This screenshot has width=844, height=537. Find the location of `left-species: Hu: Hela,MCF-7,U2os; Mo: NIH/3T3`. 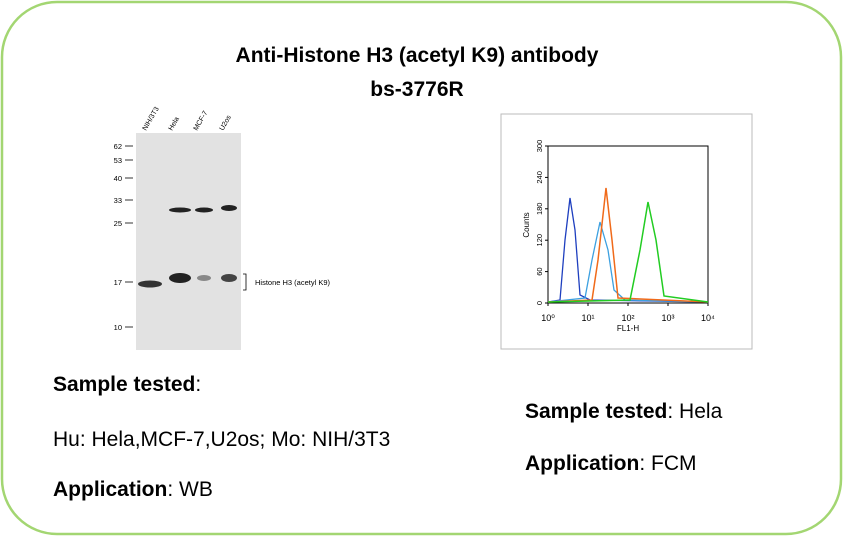

left-species: Hu: Hela,MCF-7,U2os; Mo: NIH/3T3 is located at coordinates (222, 439).